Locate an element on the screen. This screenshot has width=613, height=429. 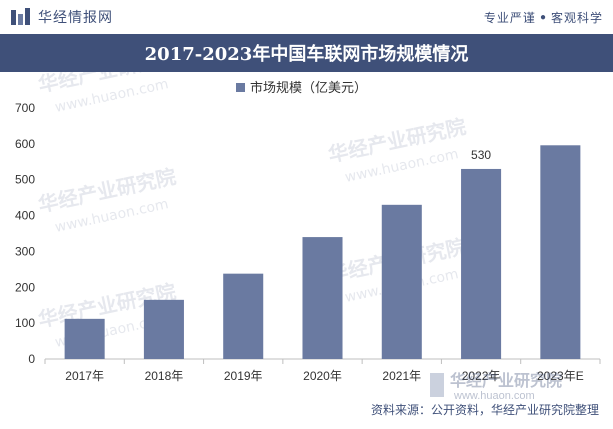
chart-title: 2017-2023年中国车联网市场规模情况 is located at coordinates (306, 53).